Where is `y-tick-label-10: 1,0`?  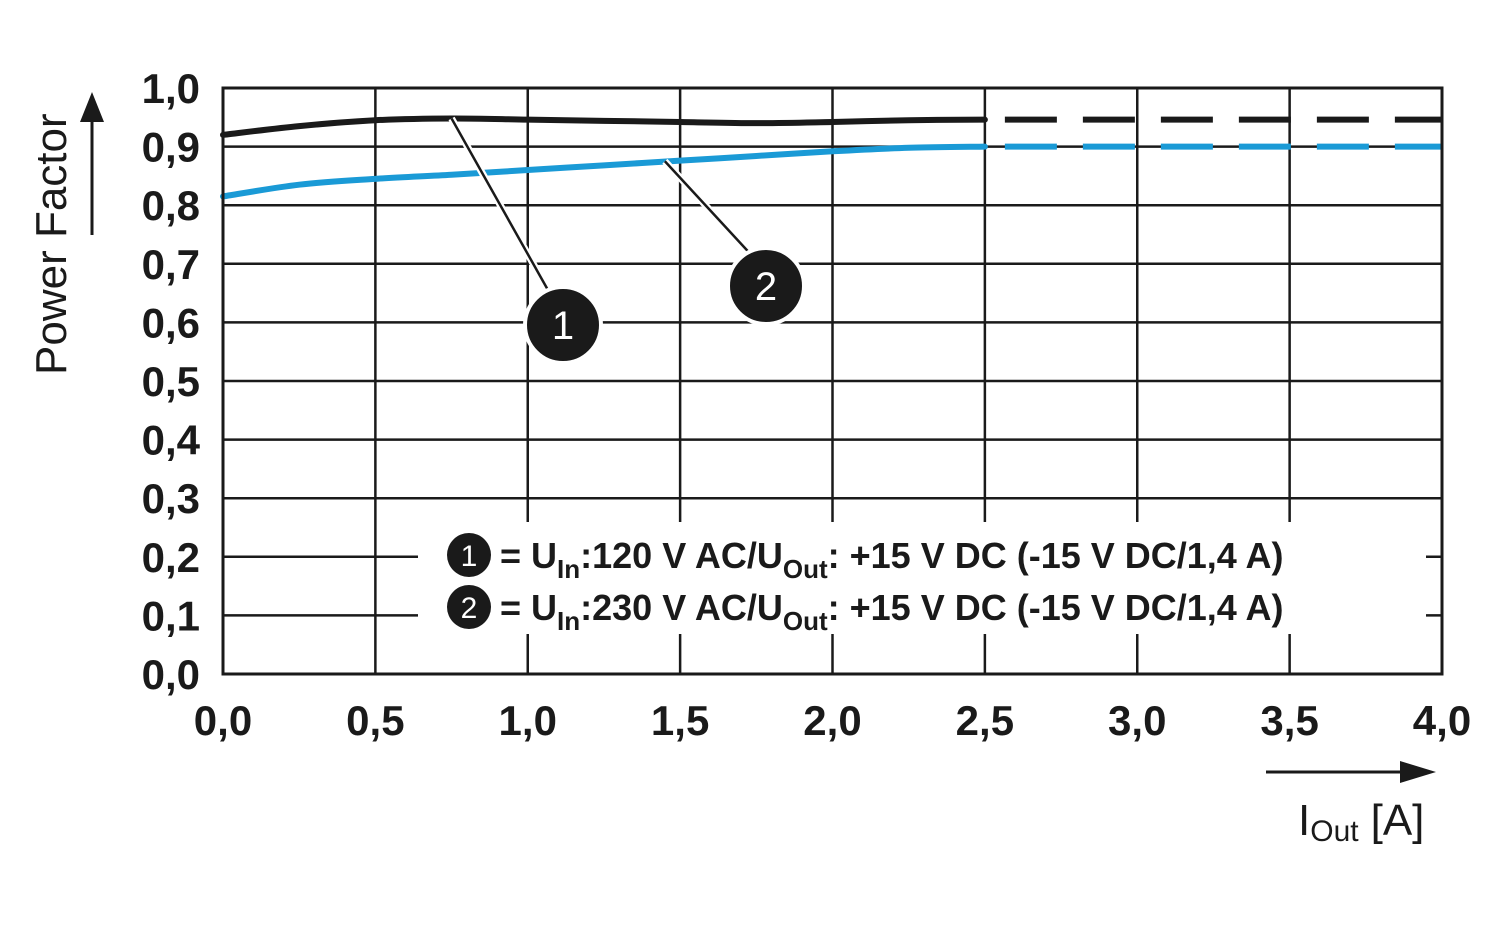
y-tick-label-10: 1,0 is located at coordinates (171, 88).